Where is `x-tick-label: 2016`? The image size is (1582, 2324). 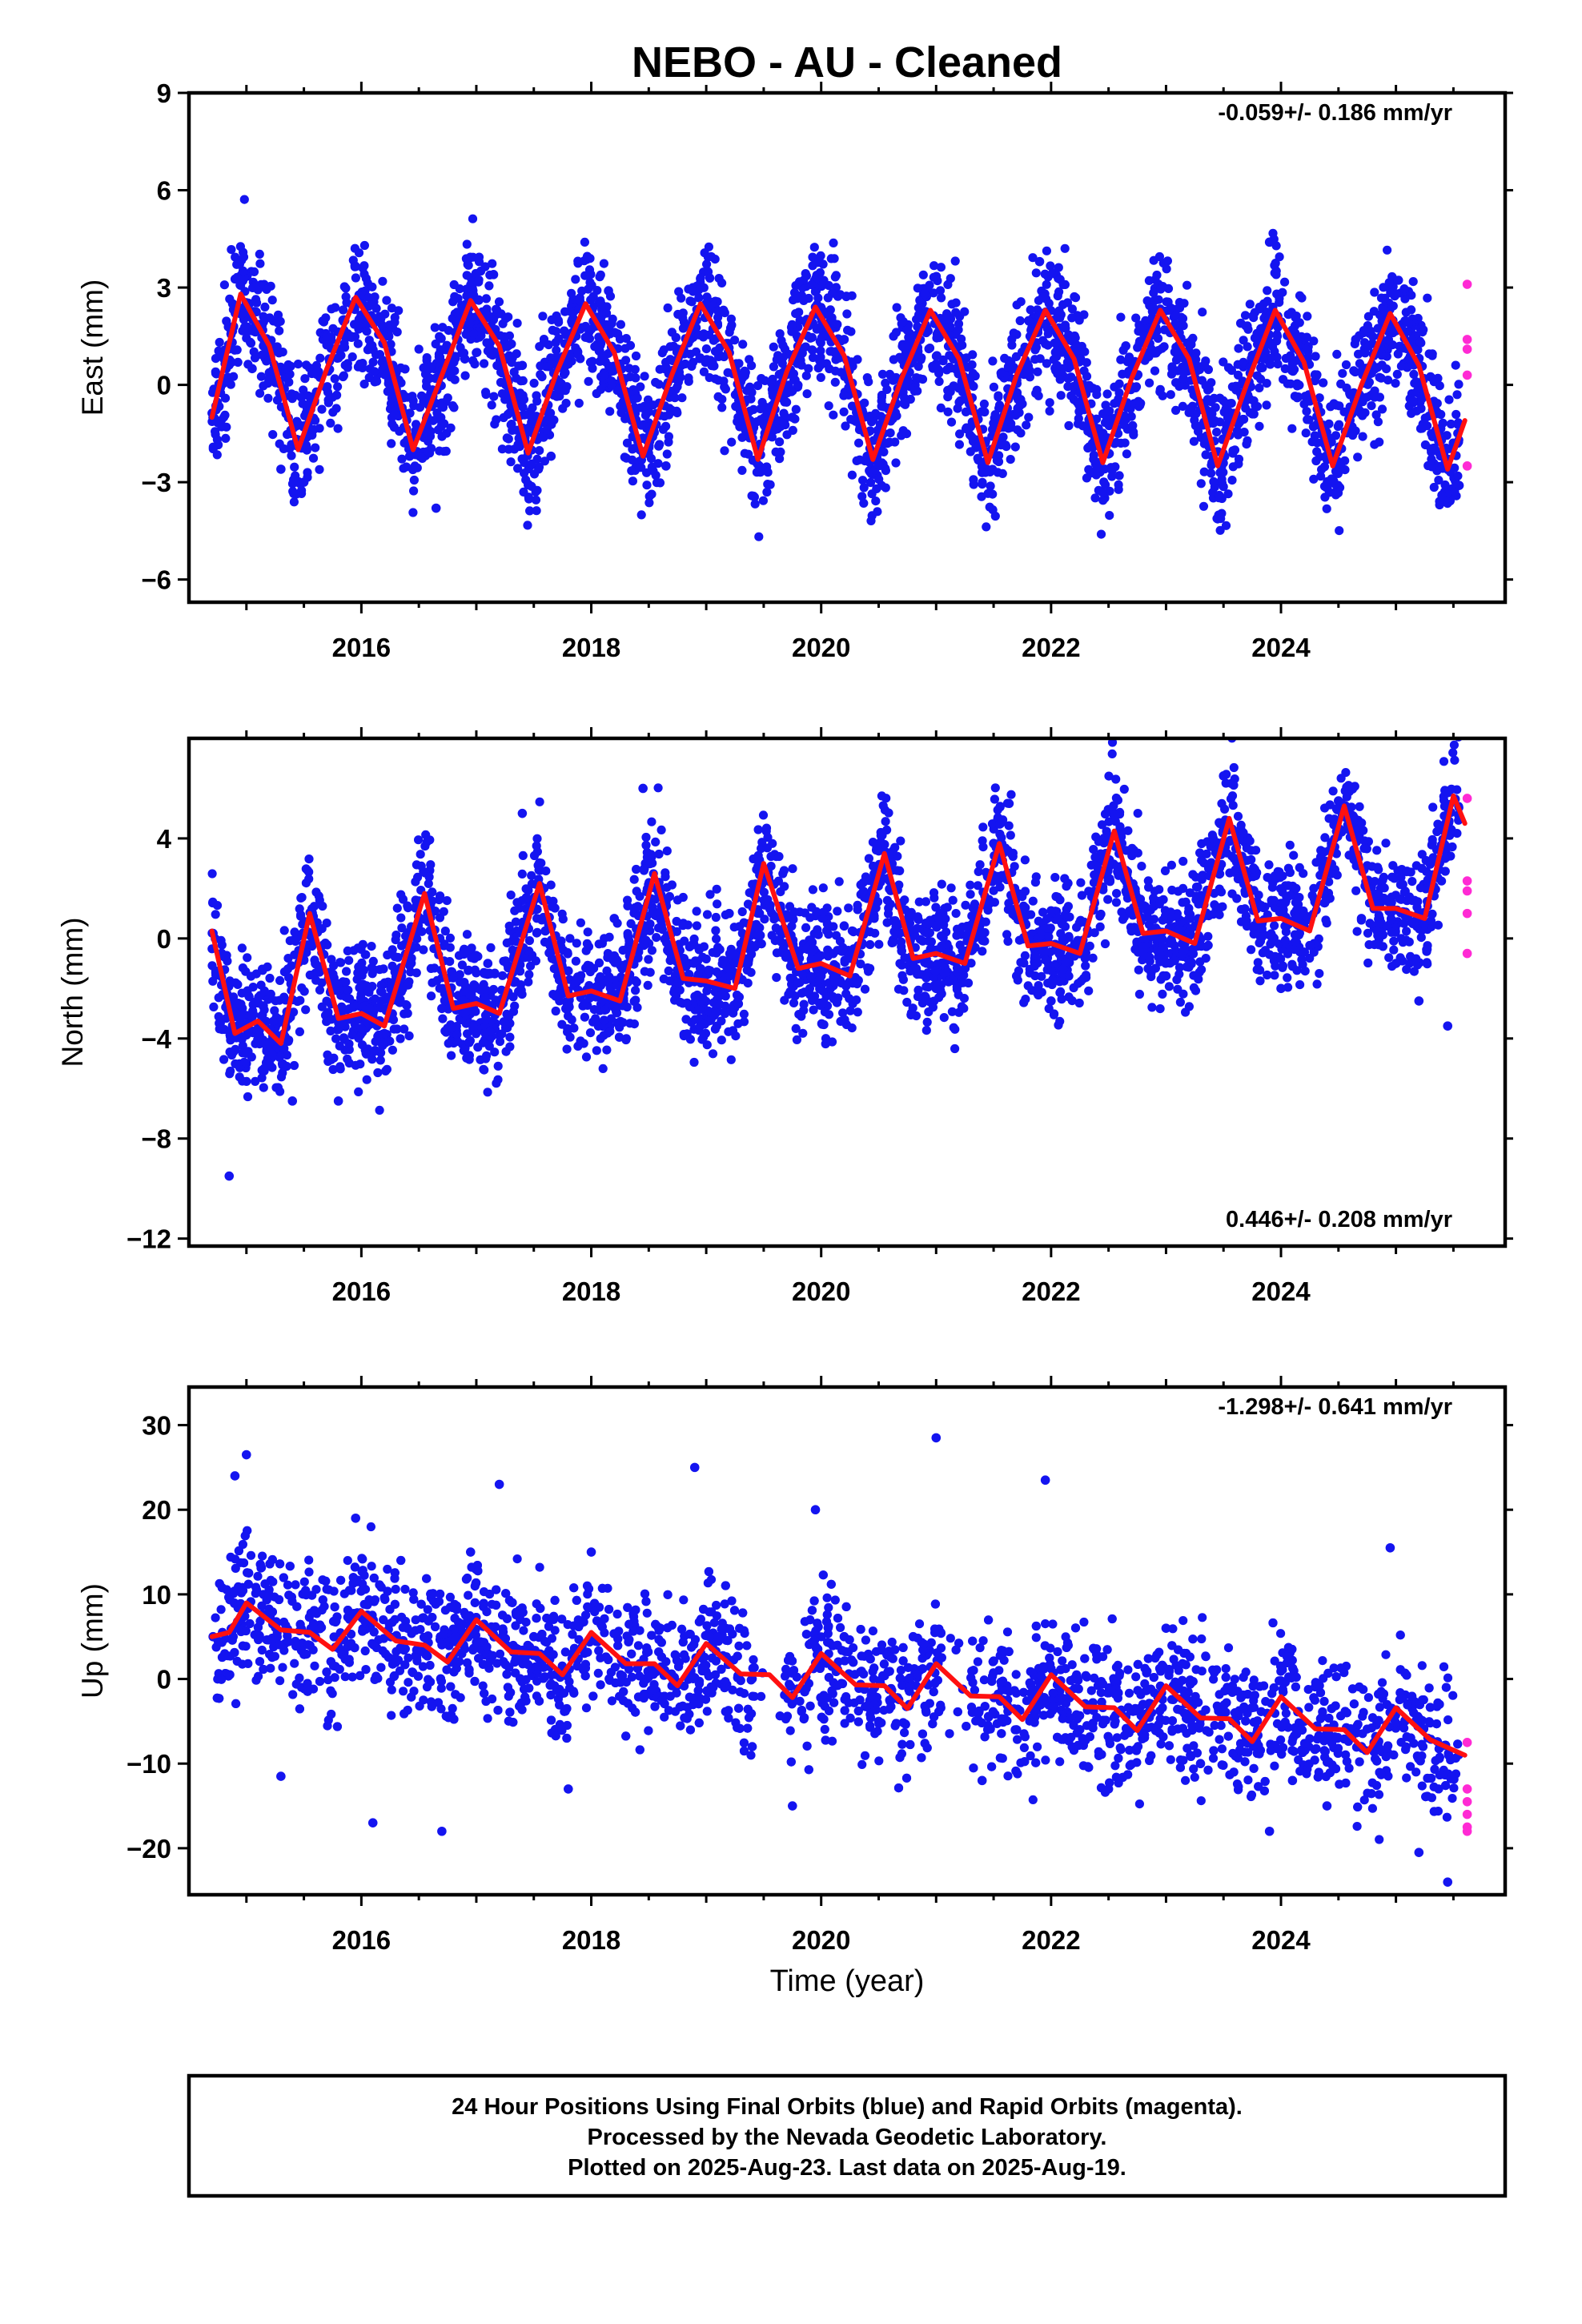 x-tick-label: 2016 is located at coordinates (362, 647).